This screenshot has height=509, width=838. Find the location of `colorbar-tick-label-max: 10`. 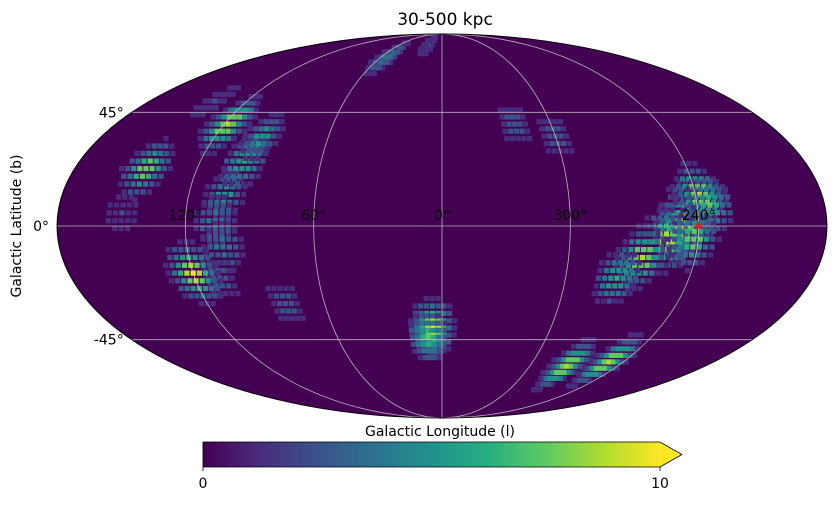

colorbar-tick-label-max: 10 is located at coordinates (660, 484).